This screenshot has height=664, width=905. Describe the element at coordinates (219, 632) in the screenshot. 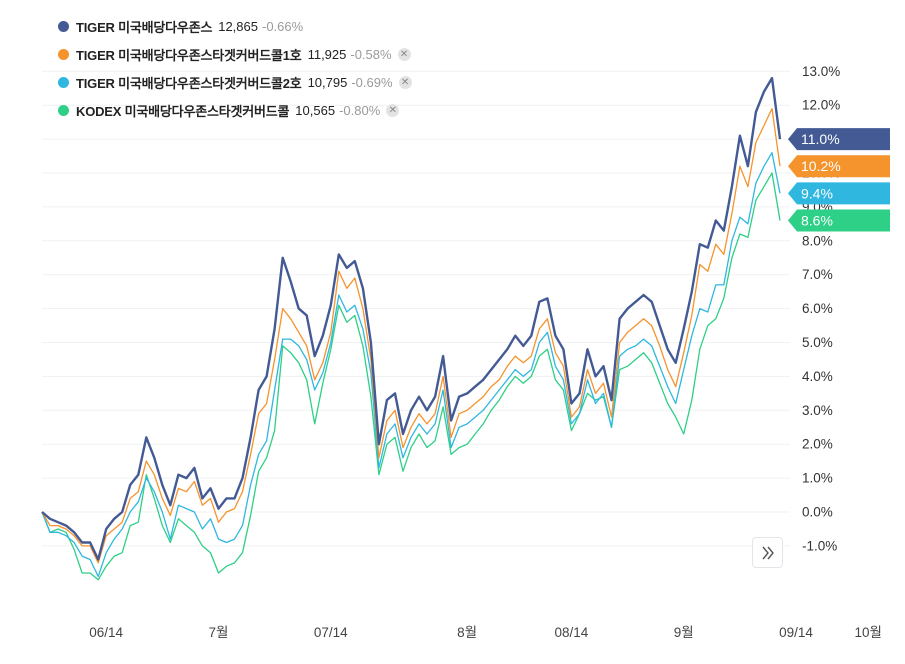

I see `x-tick-label: 7월` at that location.